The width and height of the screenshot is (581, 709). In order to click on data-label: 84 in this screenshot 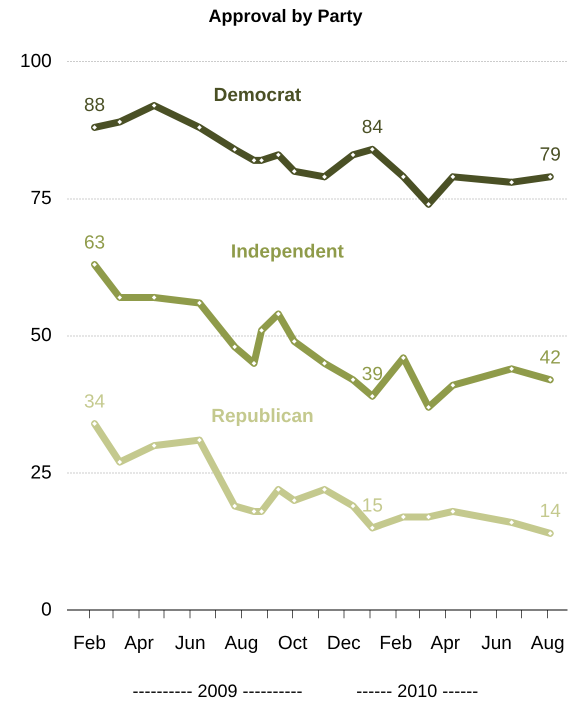, I will do `click(373, 127)`.